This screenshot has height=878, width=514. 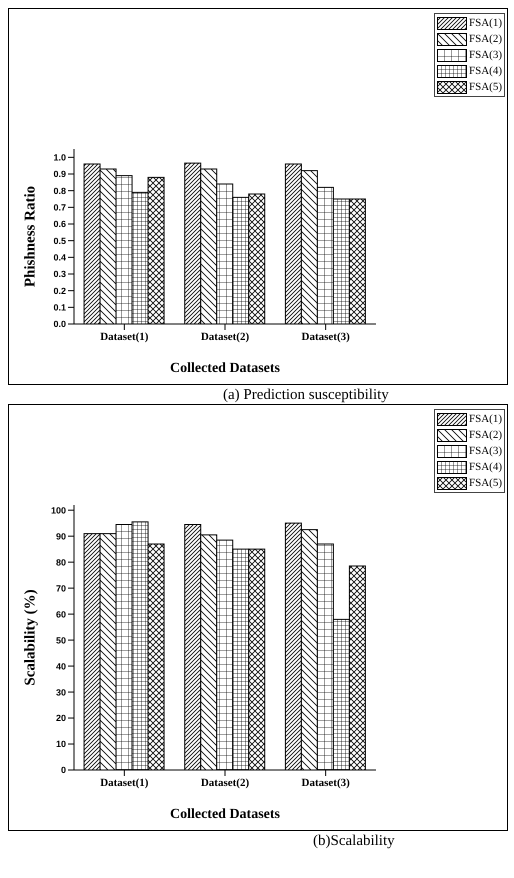 What do you see at coordinates (59, 174) in the screenshot?
I see `y-tick-label: 0.9` at bounding box center [59, 174].